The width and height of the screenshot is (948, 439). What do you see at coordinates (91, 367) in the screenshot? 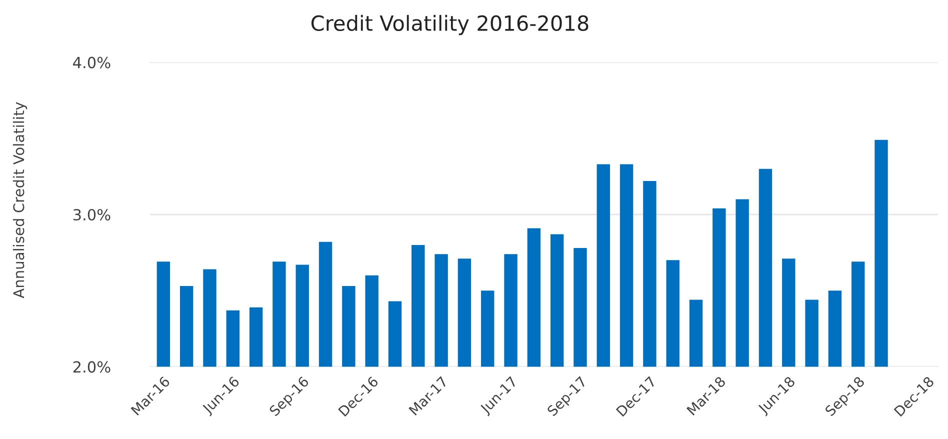
I see `y-tick-label: 2.0%` at bounding box center [91, 367].